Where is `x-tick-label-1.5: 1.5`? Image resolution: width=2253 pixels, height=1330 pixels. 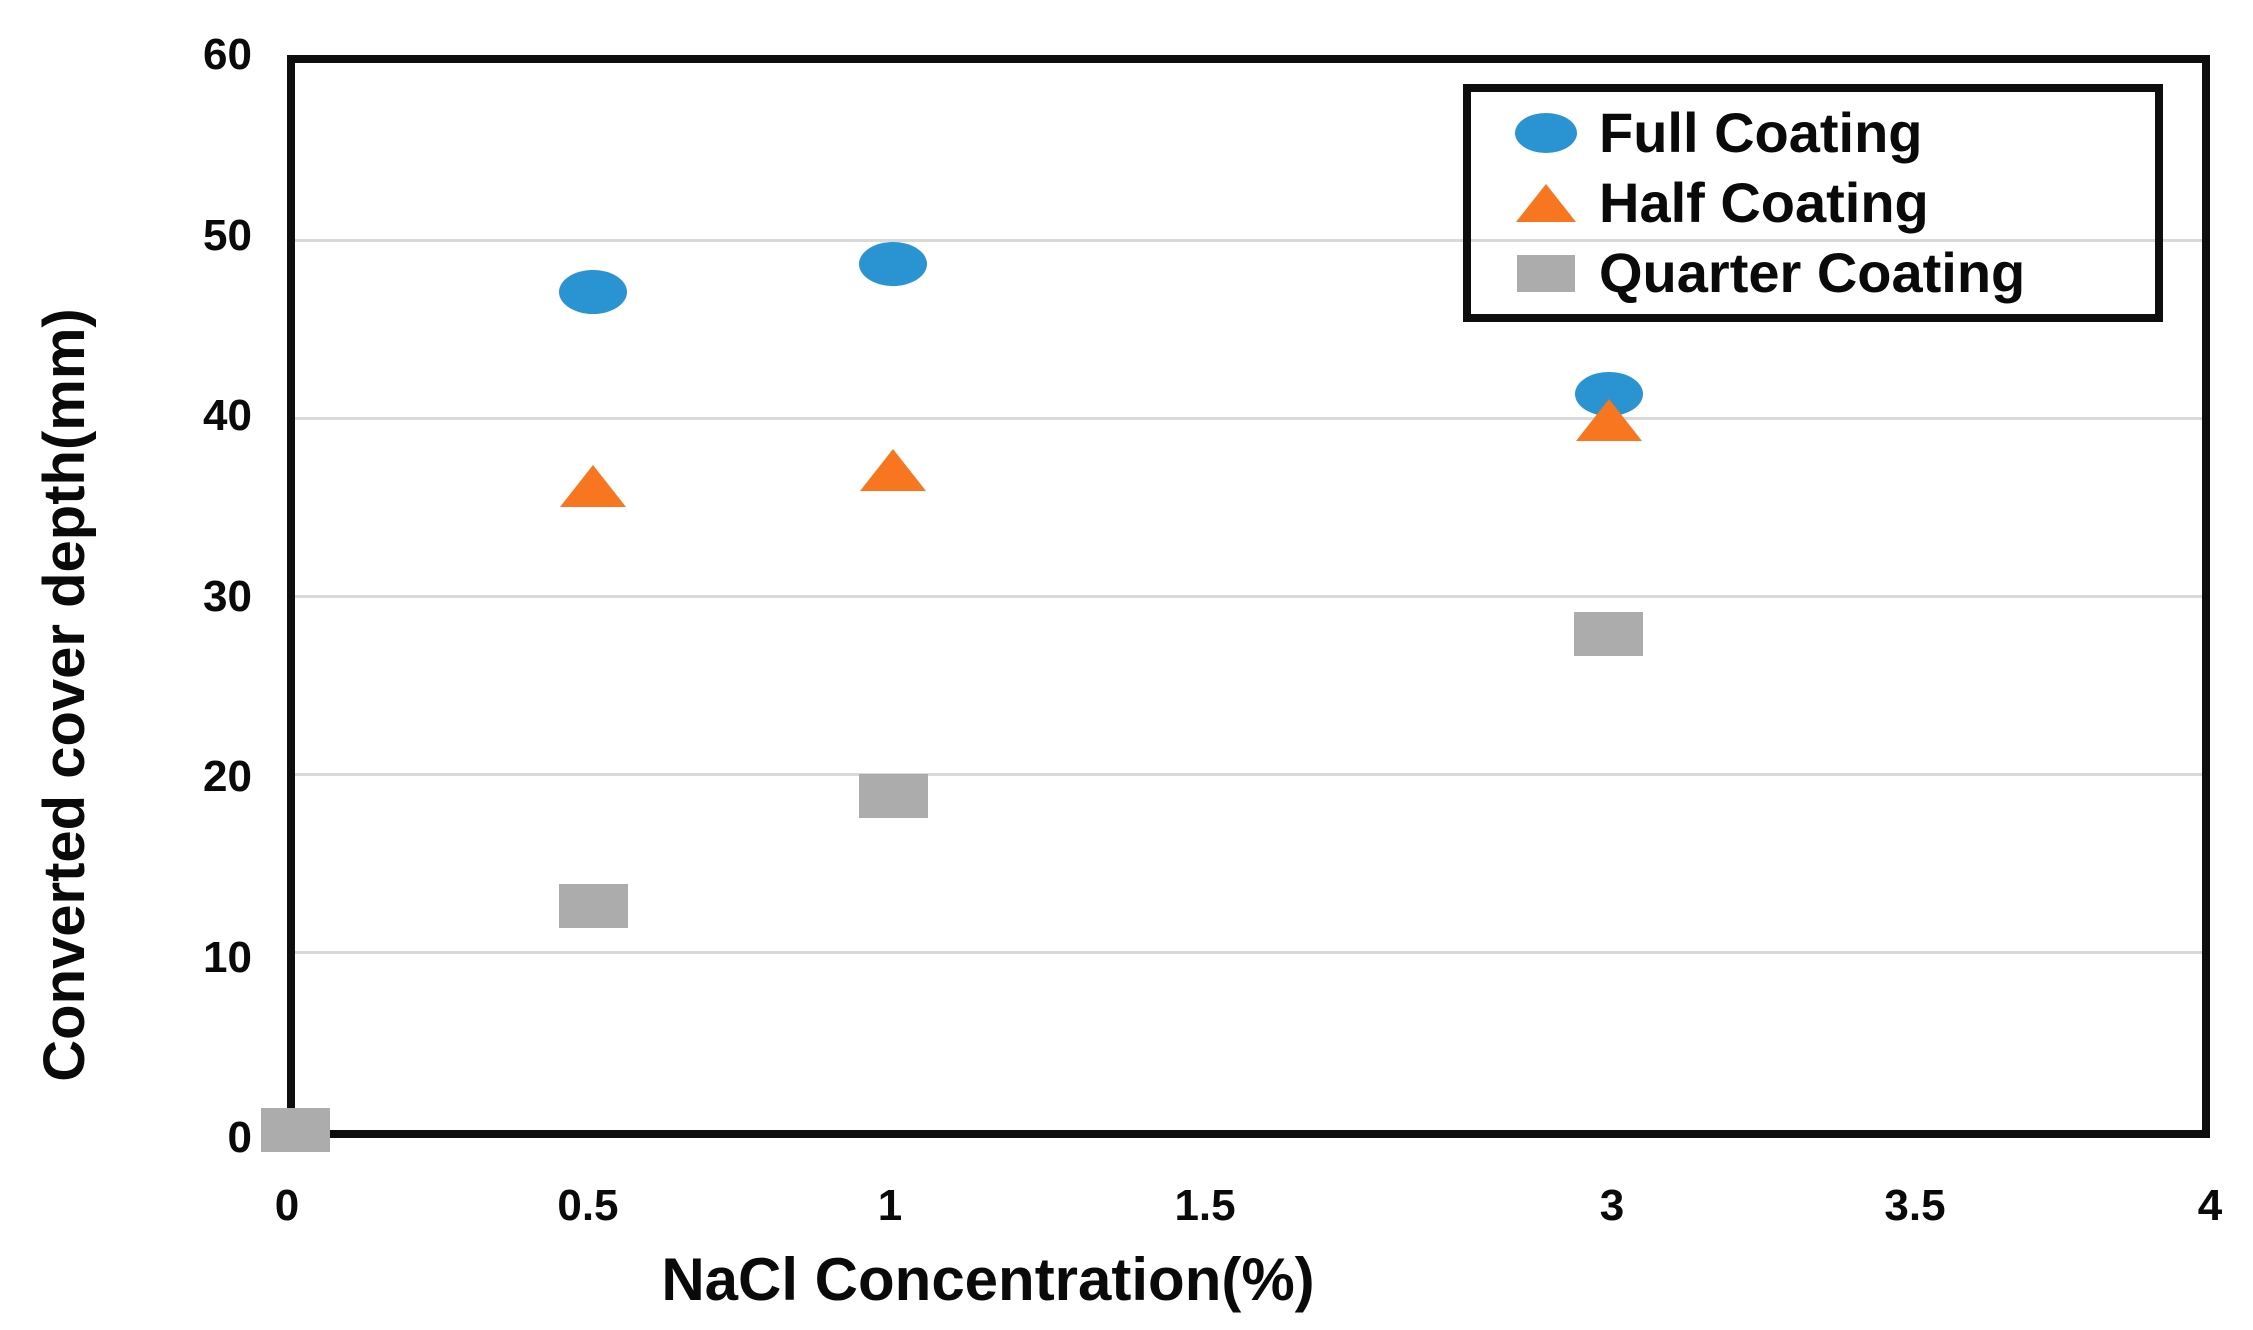 x-tick-label-1.5: 1.5 is located at coordinates (1205, 1205).